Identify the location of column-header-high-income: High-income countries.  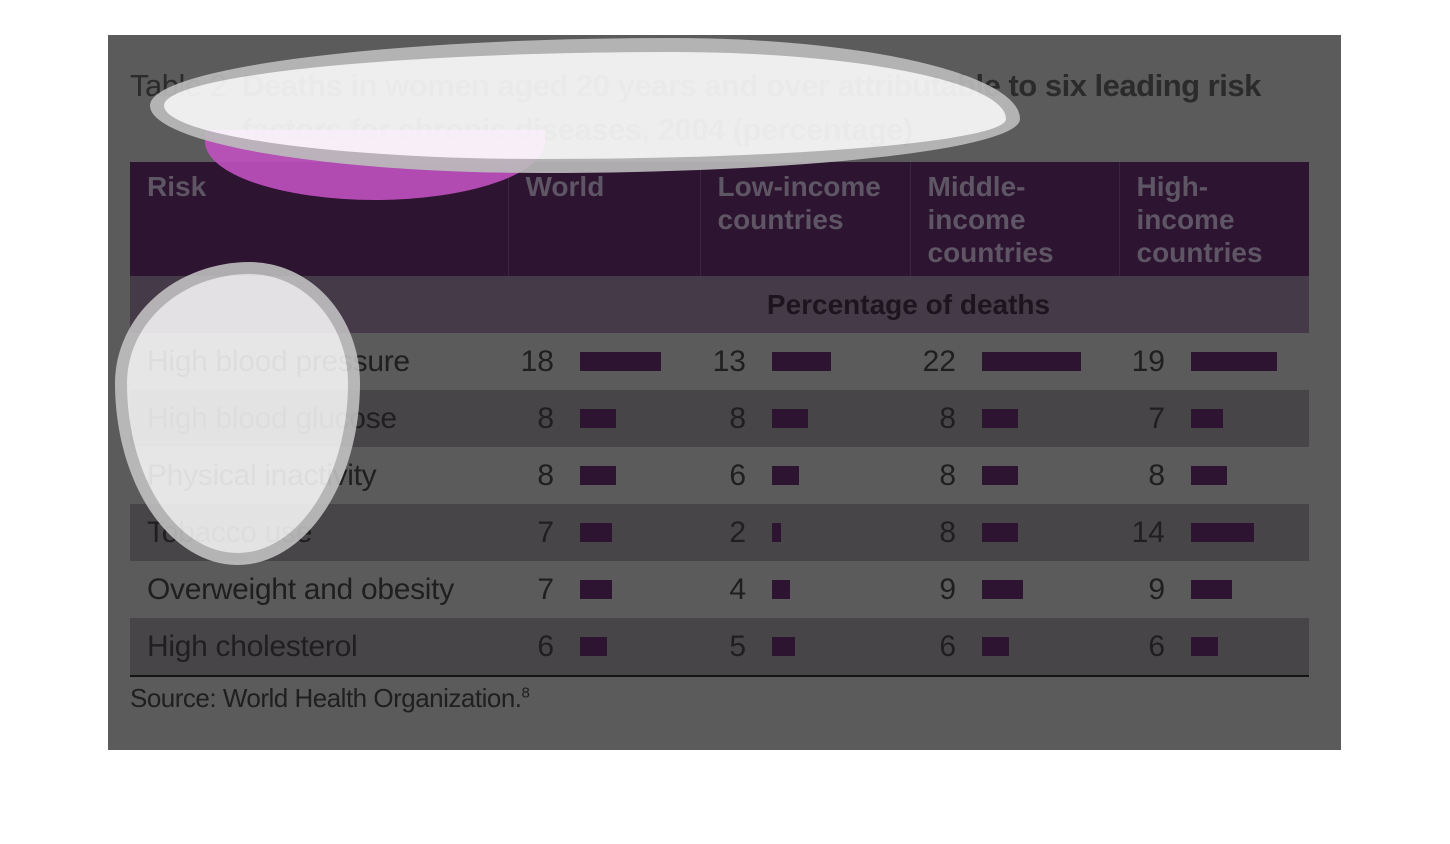
(1213, 219).